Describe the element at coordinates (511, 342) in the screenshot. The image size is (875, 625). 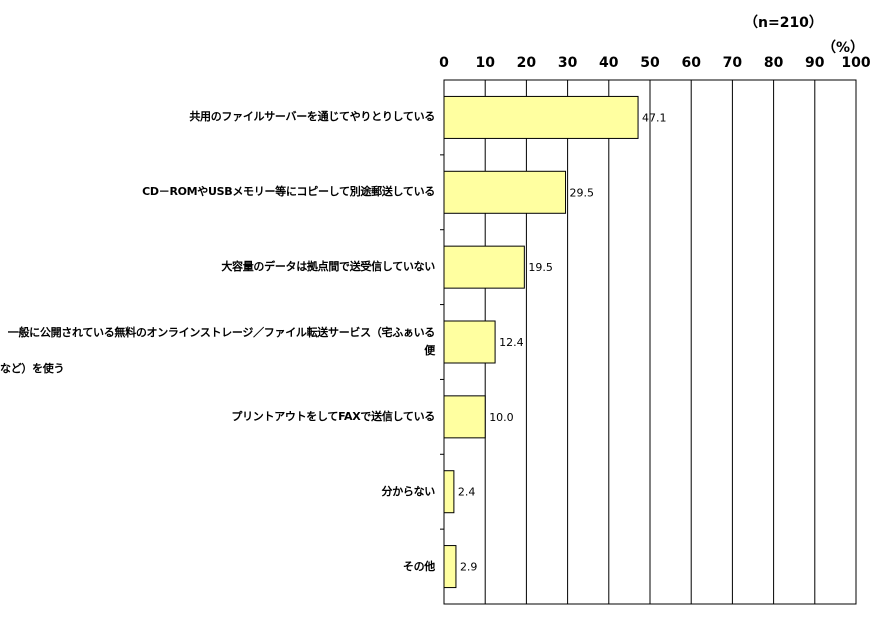
I see `bar-value-label: 12.4` at that location.